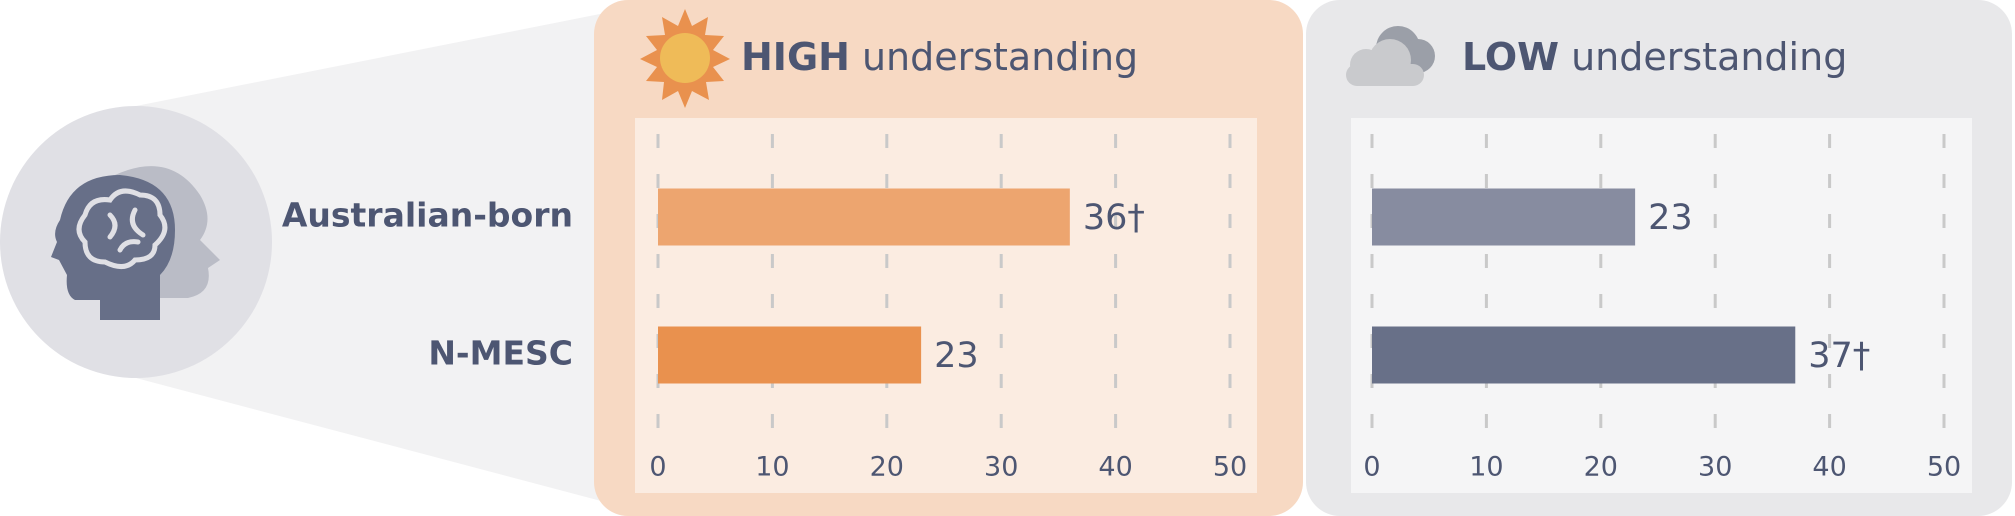 The image size is (2015, 516). I want to click on brain-icon, so click(135, 243).